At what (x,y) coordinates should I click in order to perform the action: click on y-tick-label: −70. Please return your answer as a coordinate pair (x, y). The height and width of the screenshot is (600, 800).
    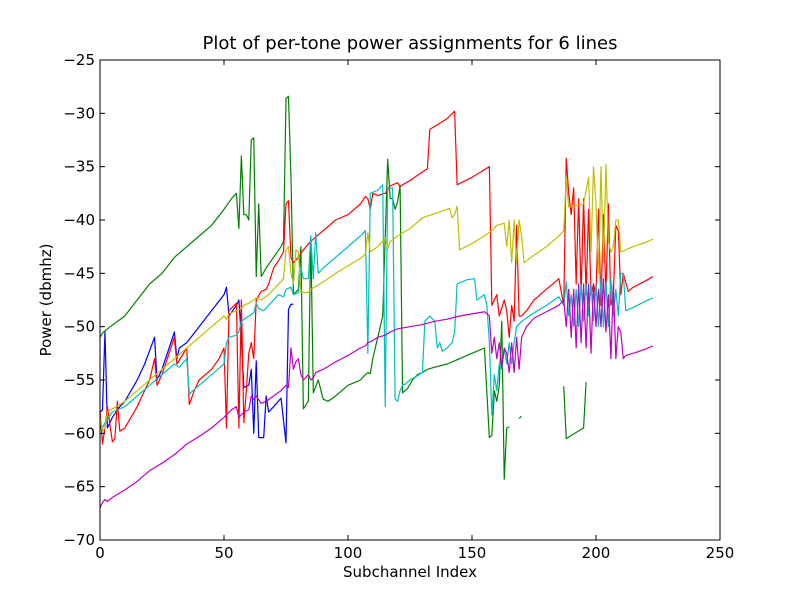
    Looking at the image, I should click on (79, 540).